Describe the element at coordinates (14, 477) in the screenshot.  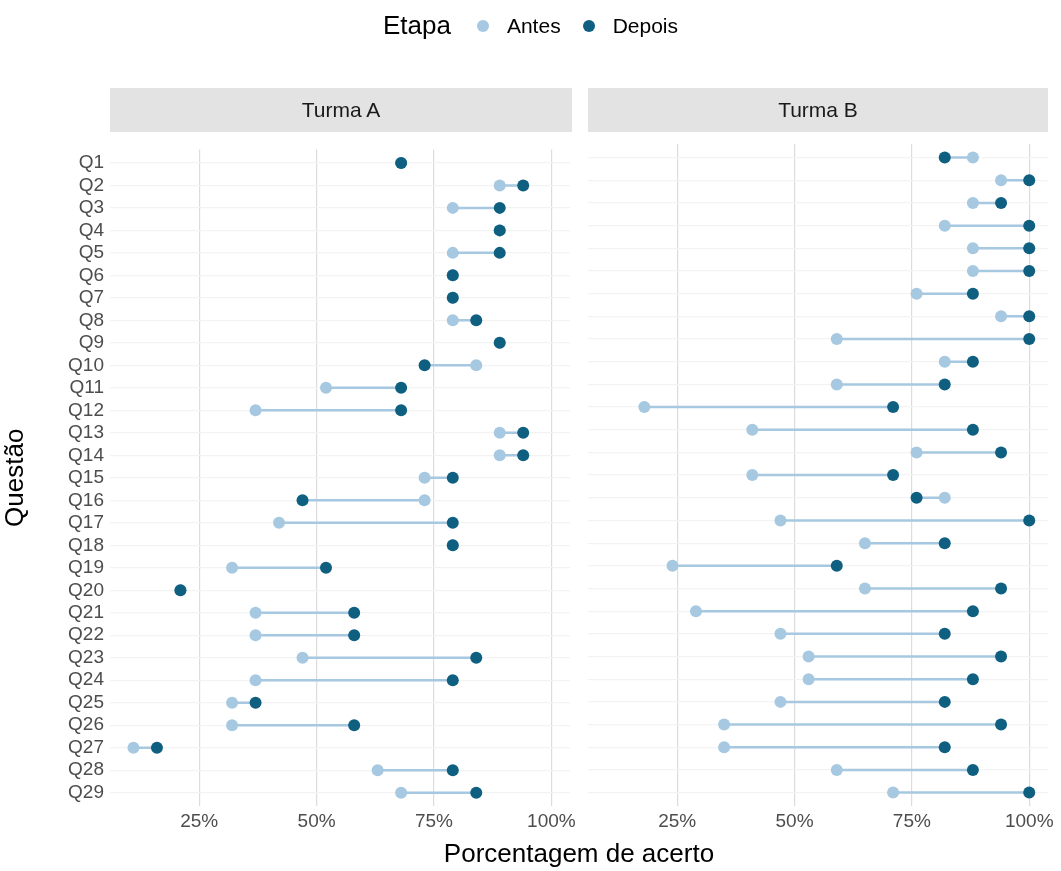
I see `y-axis-title: Questão` at that location.